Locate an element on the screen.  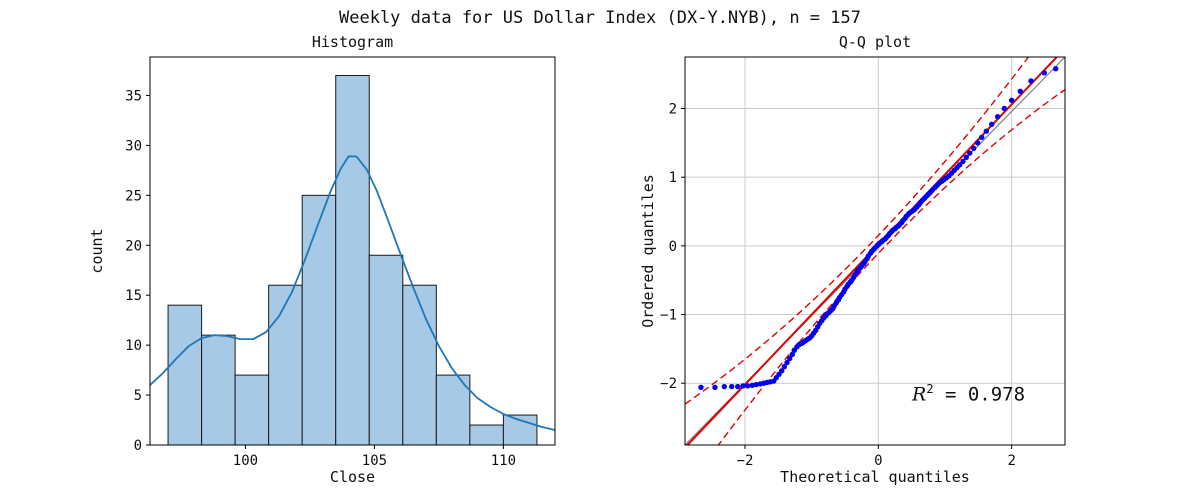
x-tick-label: 110 is located at coordinates (503, 461).